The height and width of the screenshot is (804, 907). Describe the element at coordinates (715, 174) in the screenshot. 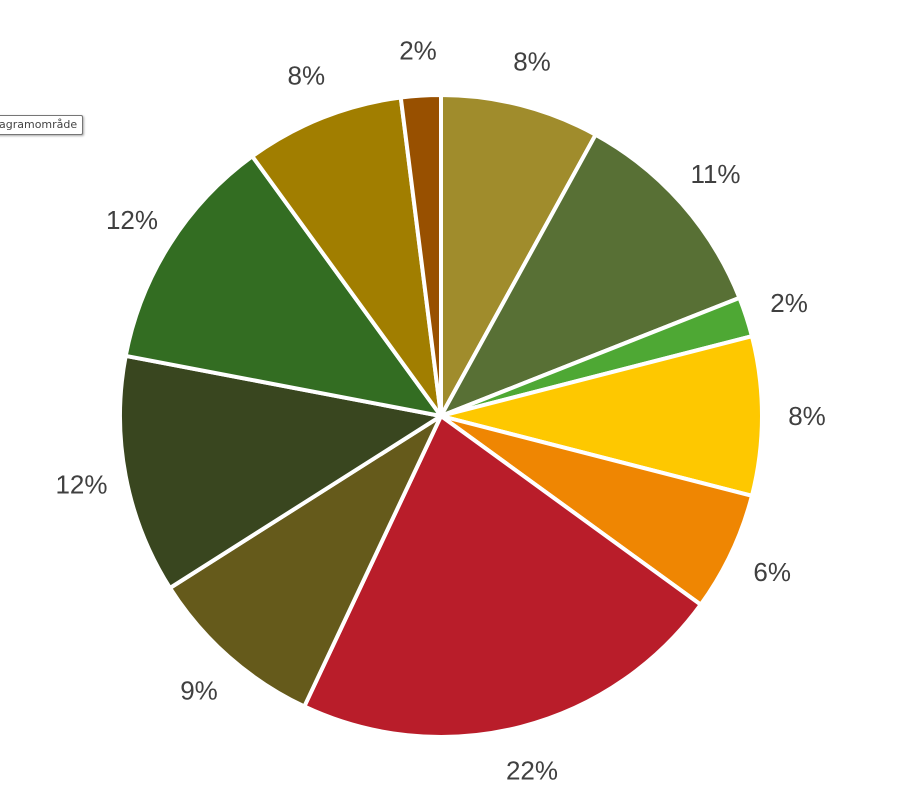

I see `data-label-2: 11%` at that location.